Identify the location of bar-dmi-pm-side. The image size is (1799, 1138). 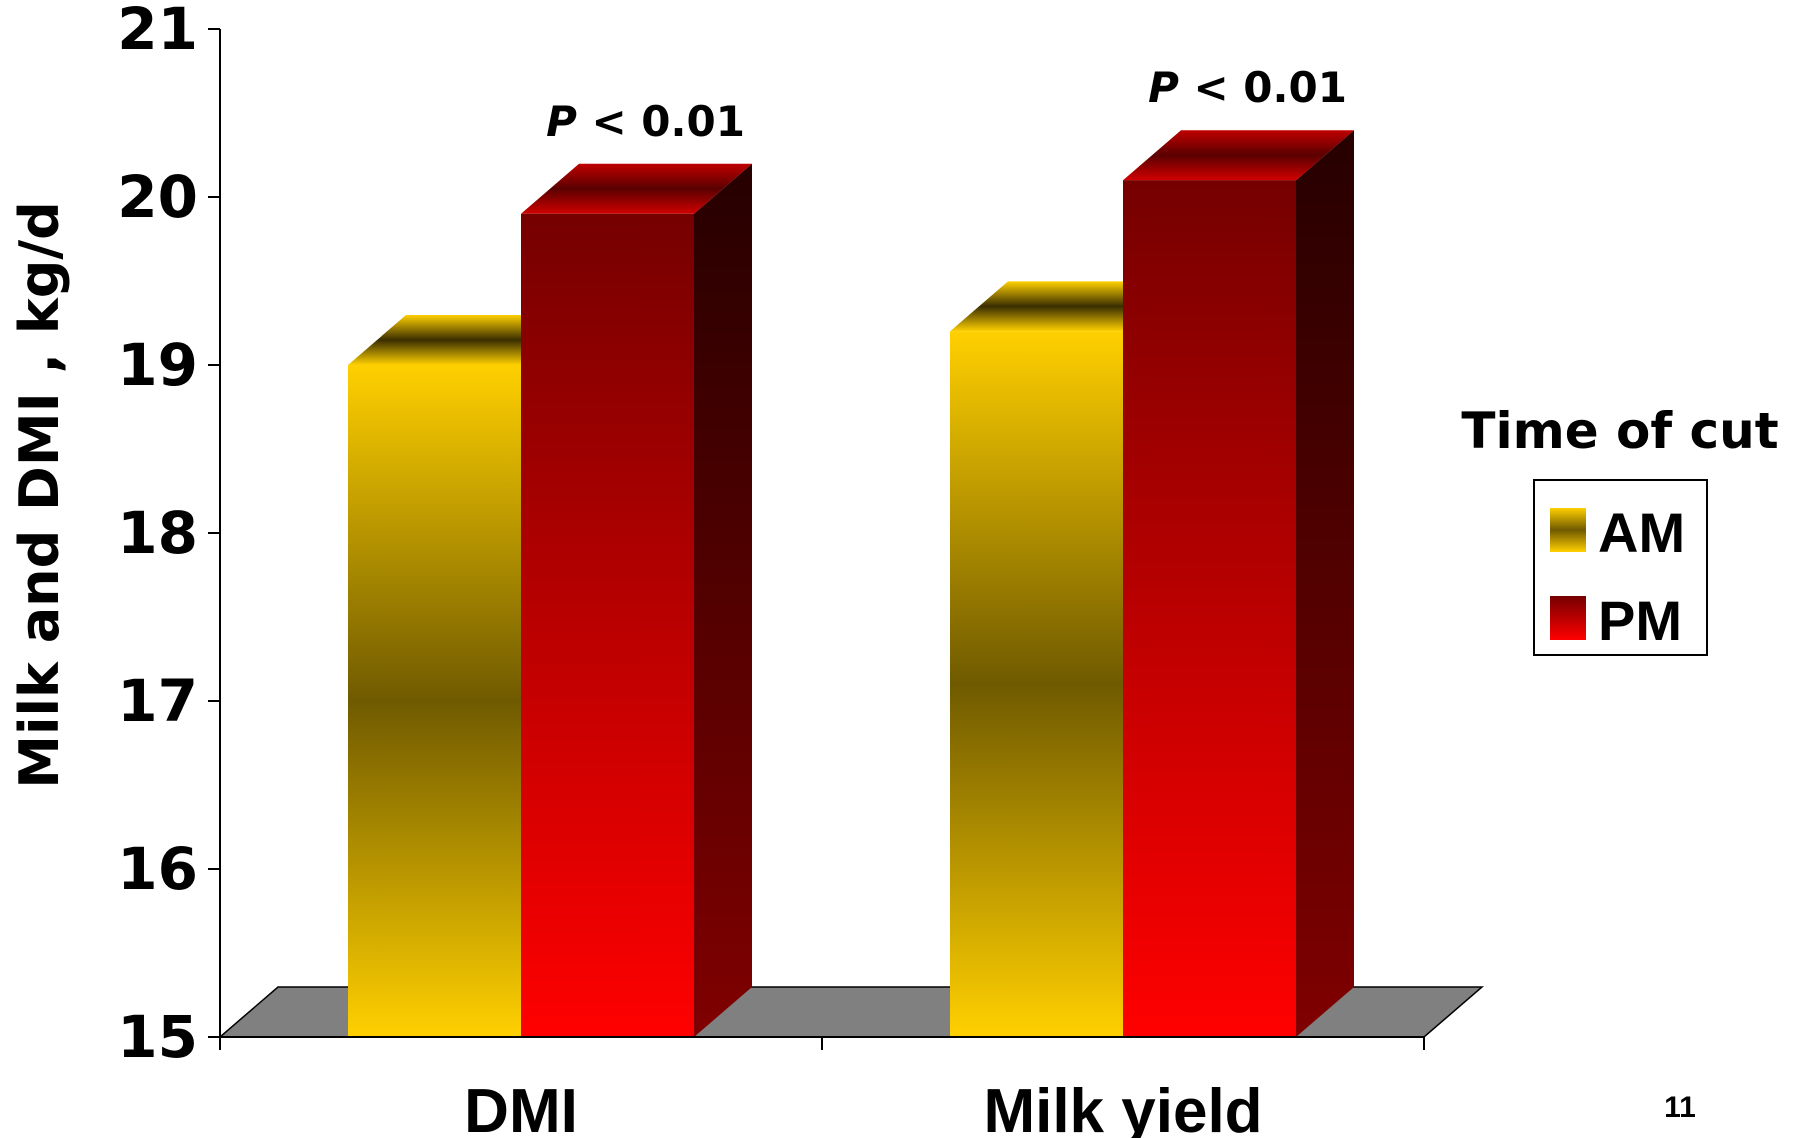
(723, 600).